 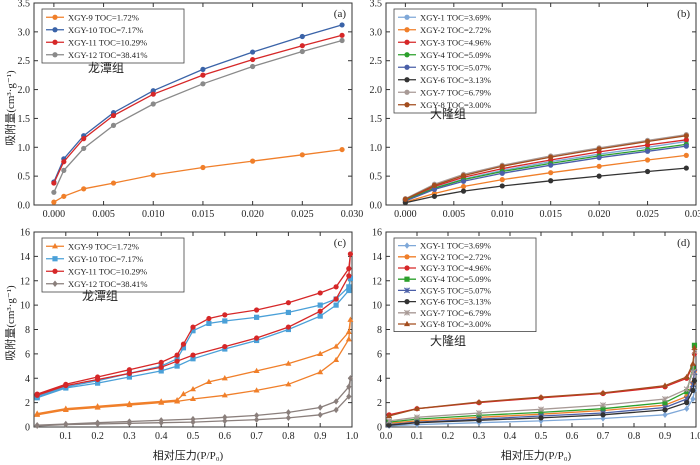 What do you see at coordinates (376, 90) in the screenshot?
I see `y-tick-label: 2.0` at bounding box center [376, 90].